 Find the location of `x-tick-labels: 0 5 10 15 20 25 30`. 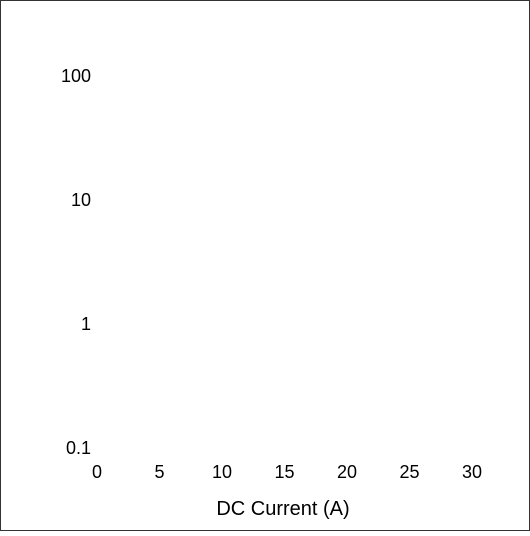

x-tick-labels: 0 5 10 15 20 25 30 is located at coordinates (287, 472).